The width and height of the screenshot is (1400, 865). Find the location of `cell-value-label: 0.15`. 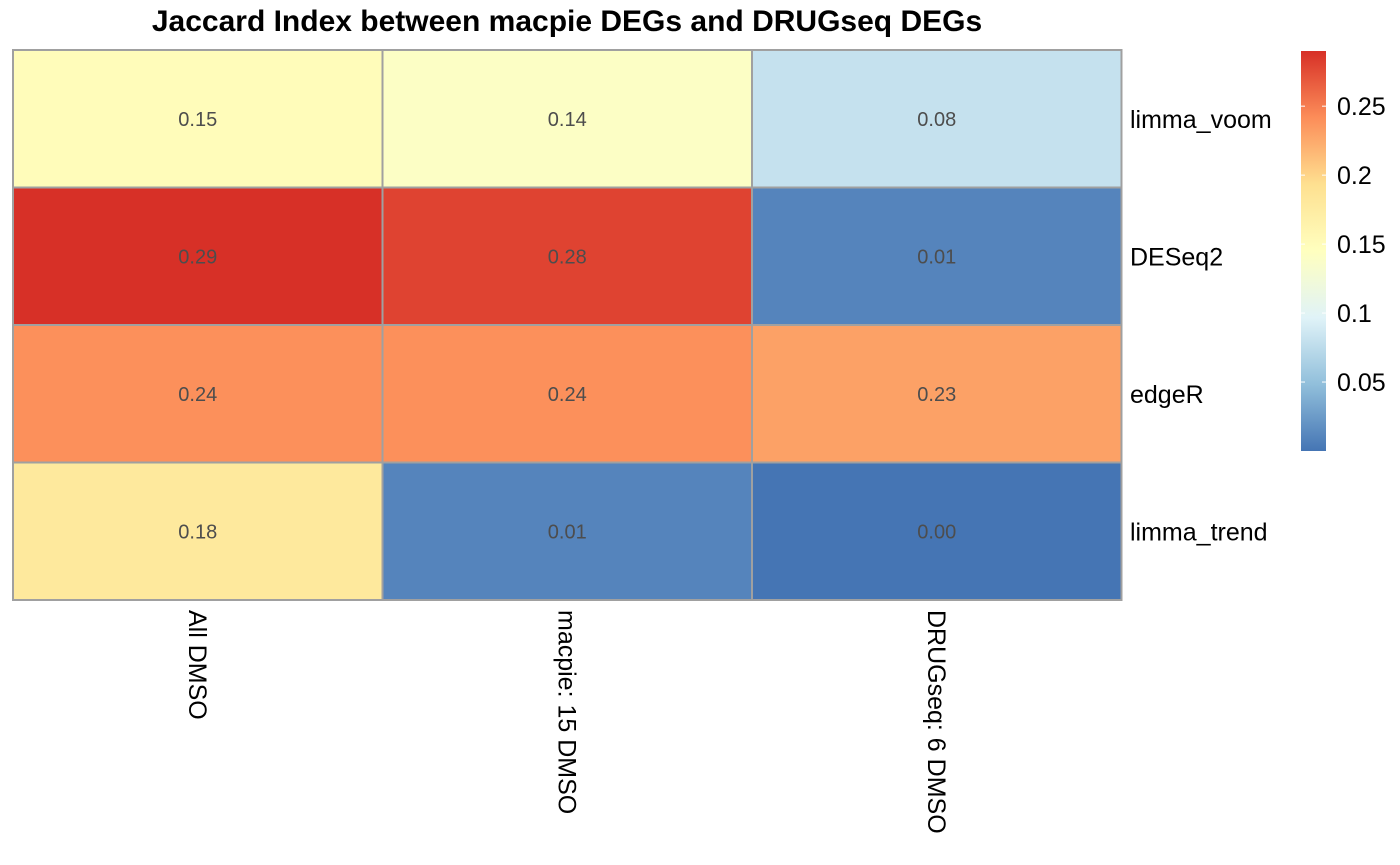

cell-value-label: 0.15 is located at coordinates (197, 120).